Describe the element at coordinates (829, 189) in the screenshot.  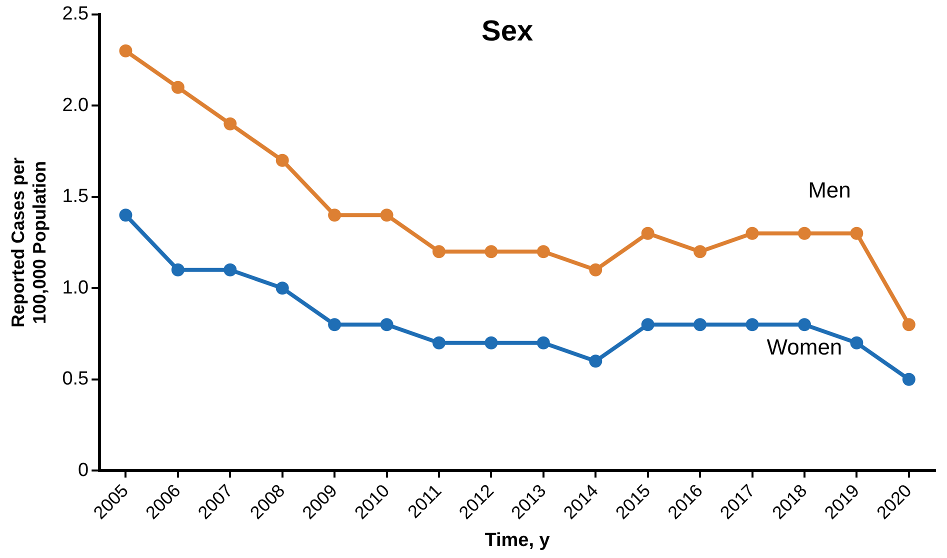
I see `series-label: Men` at that location.